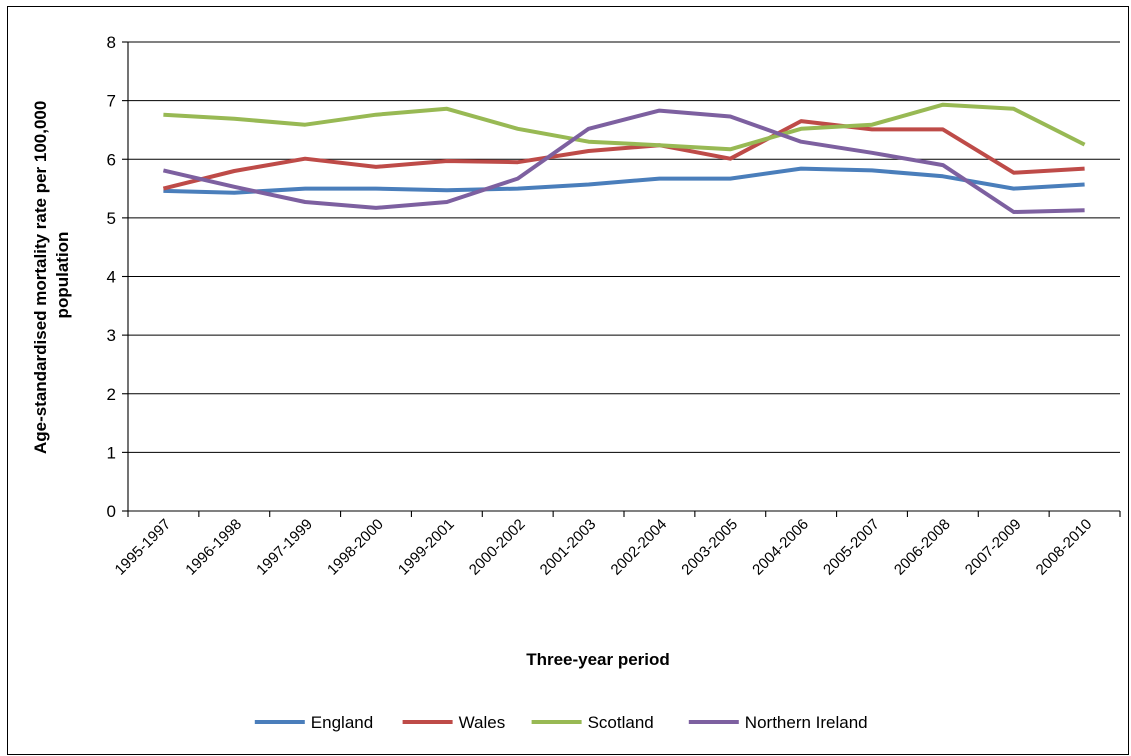 This screenshot has width=1131, height=756. What do you see at coordinates (355, 547) in the screenshot?
I see `x-tick-label: 1998-2000` at bounding box center [355, 547].